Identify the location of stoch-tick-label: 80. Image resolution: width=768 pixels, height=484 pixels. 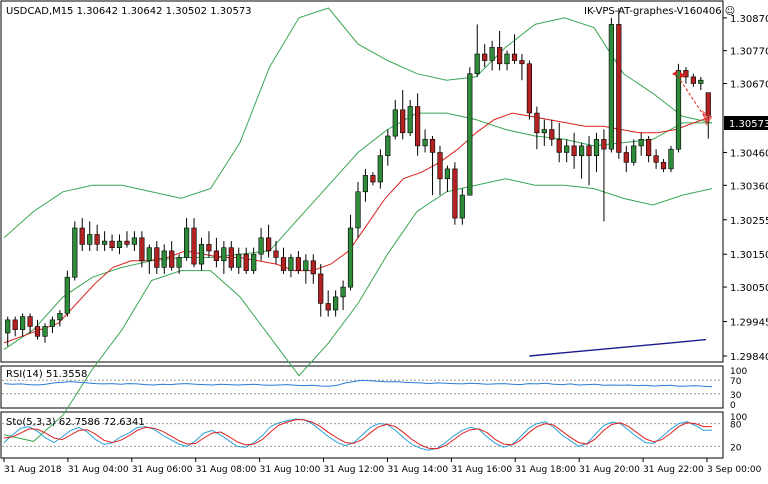
(736, 426).